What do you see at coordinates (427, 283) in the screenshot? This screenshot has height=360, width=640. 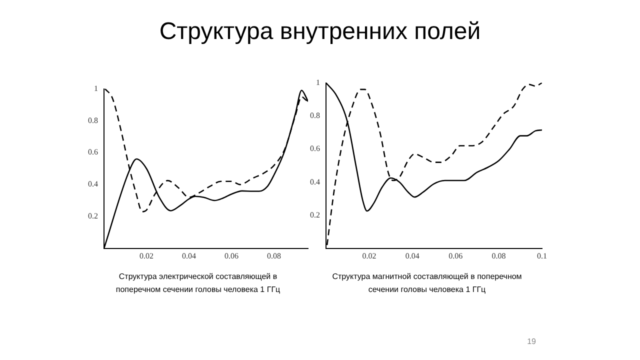 I see `x-axis-title: Структура магнитной составляющей в поперечном сечении головы человека 1 ГГц` at bounding box center [427, 283].